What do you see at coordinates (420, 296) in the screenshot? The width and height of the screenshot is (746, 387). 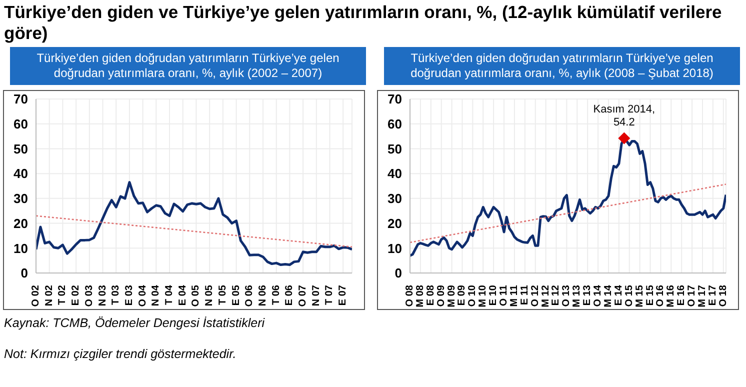 I see `x-tick-label: M 08` at bounding box center [420, 296].